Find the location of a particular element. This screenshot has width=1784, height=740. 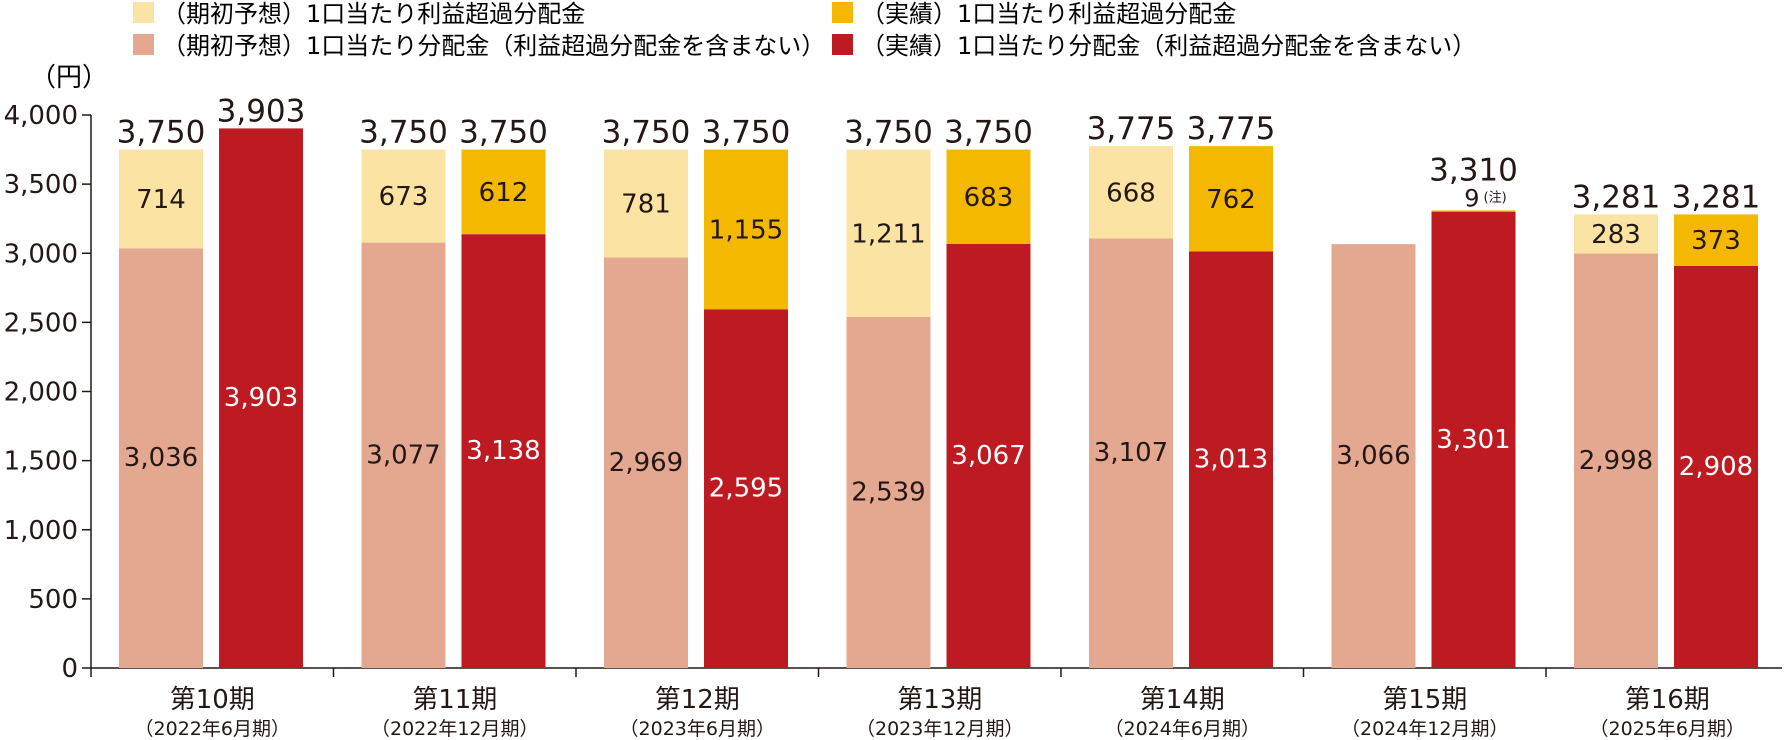

forecast-bar: 1,211 2,539 3,750 is located at coordinates (888, 391).